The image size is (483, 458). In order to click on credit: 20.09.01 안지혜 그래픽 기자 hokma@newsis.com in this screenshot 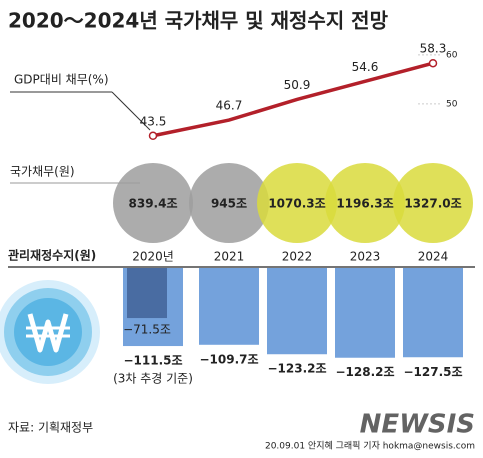, I will do `click(370, 446)`.